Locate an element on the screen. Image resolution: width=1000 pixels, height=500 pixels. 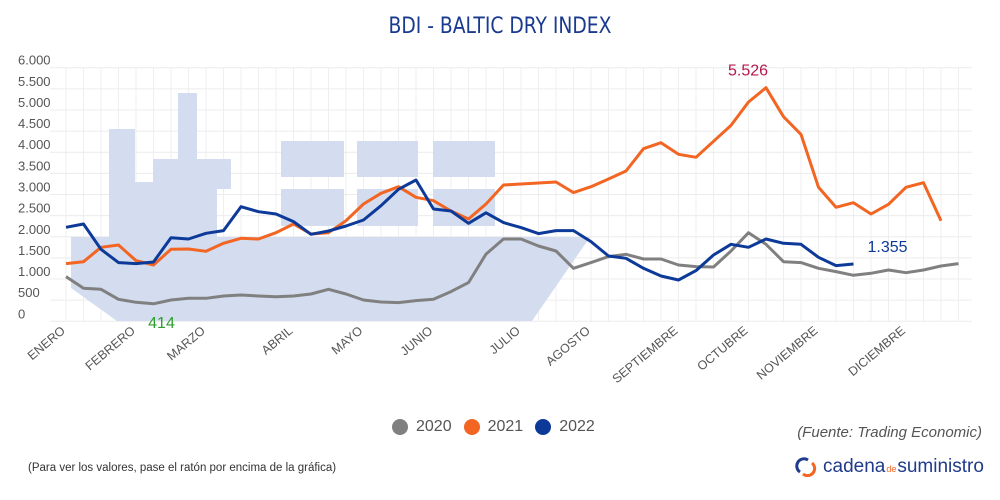
legend-item-2021: 2021 is located at coordinates (493, 427).